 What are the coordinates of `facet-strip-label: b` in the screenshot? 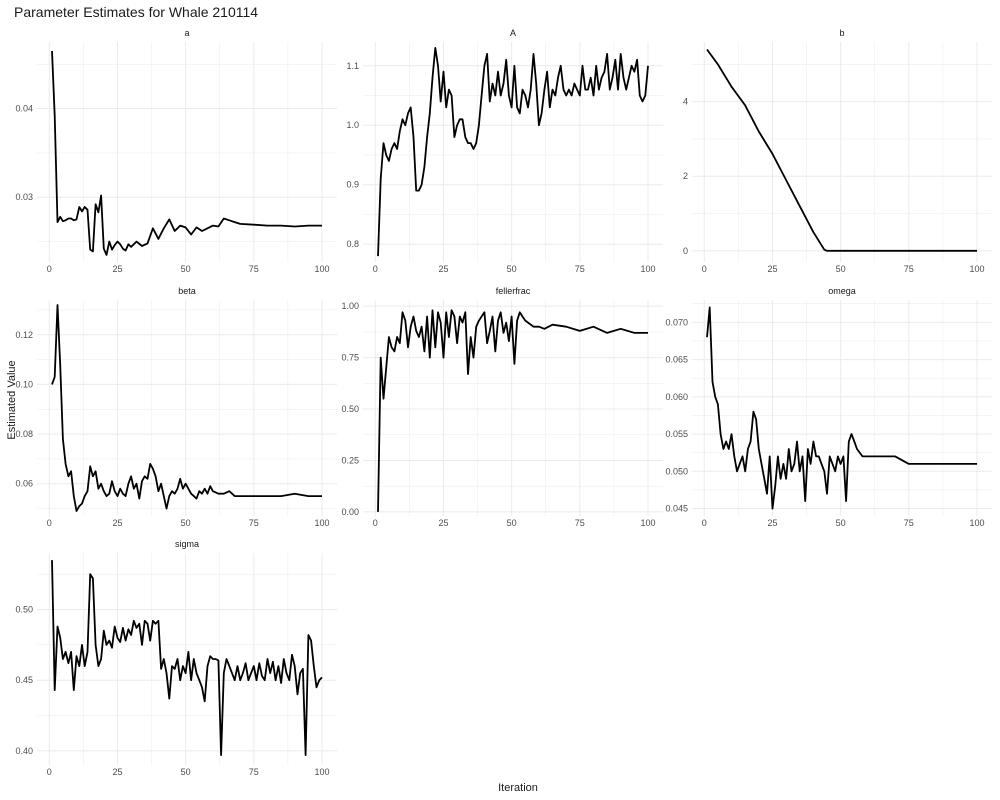 It's located at (841, 33).